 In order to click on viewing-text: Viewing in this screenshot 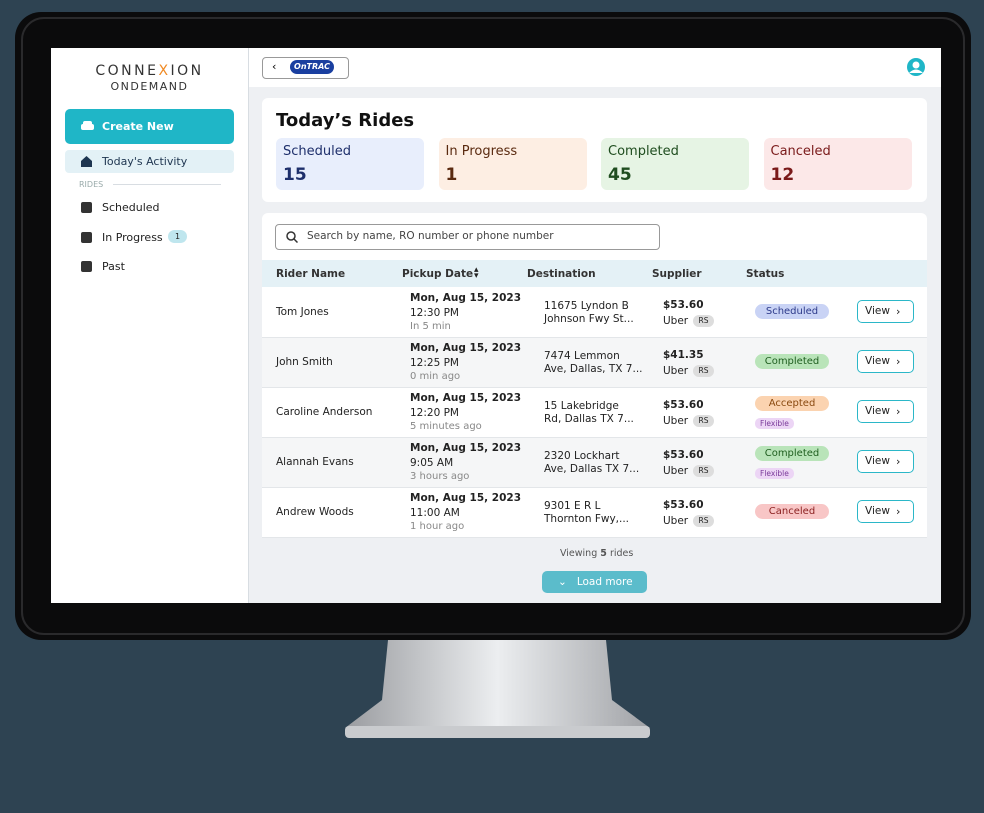, I will do `click(579, 553)`.